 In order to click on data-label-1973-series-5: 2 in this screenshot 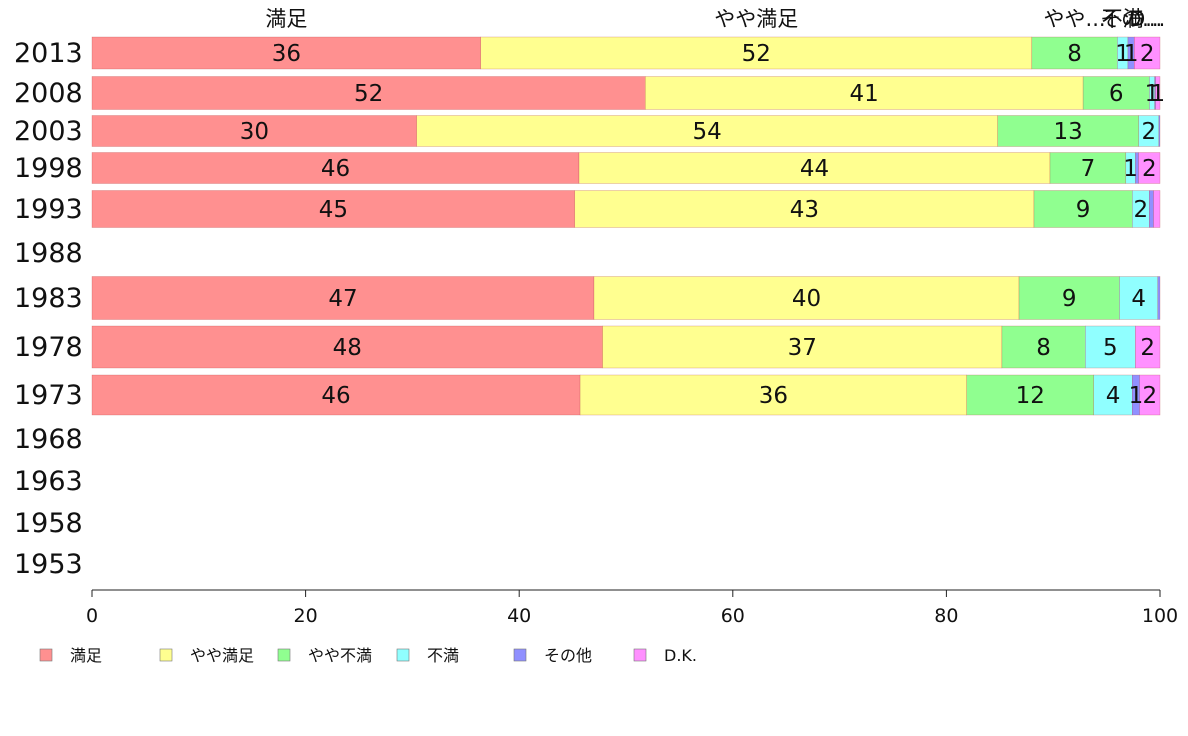, I will do `click(1150, 396)`.